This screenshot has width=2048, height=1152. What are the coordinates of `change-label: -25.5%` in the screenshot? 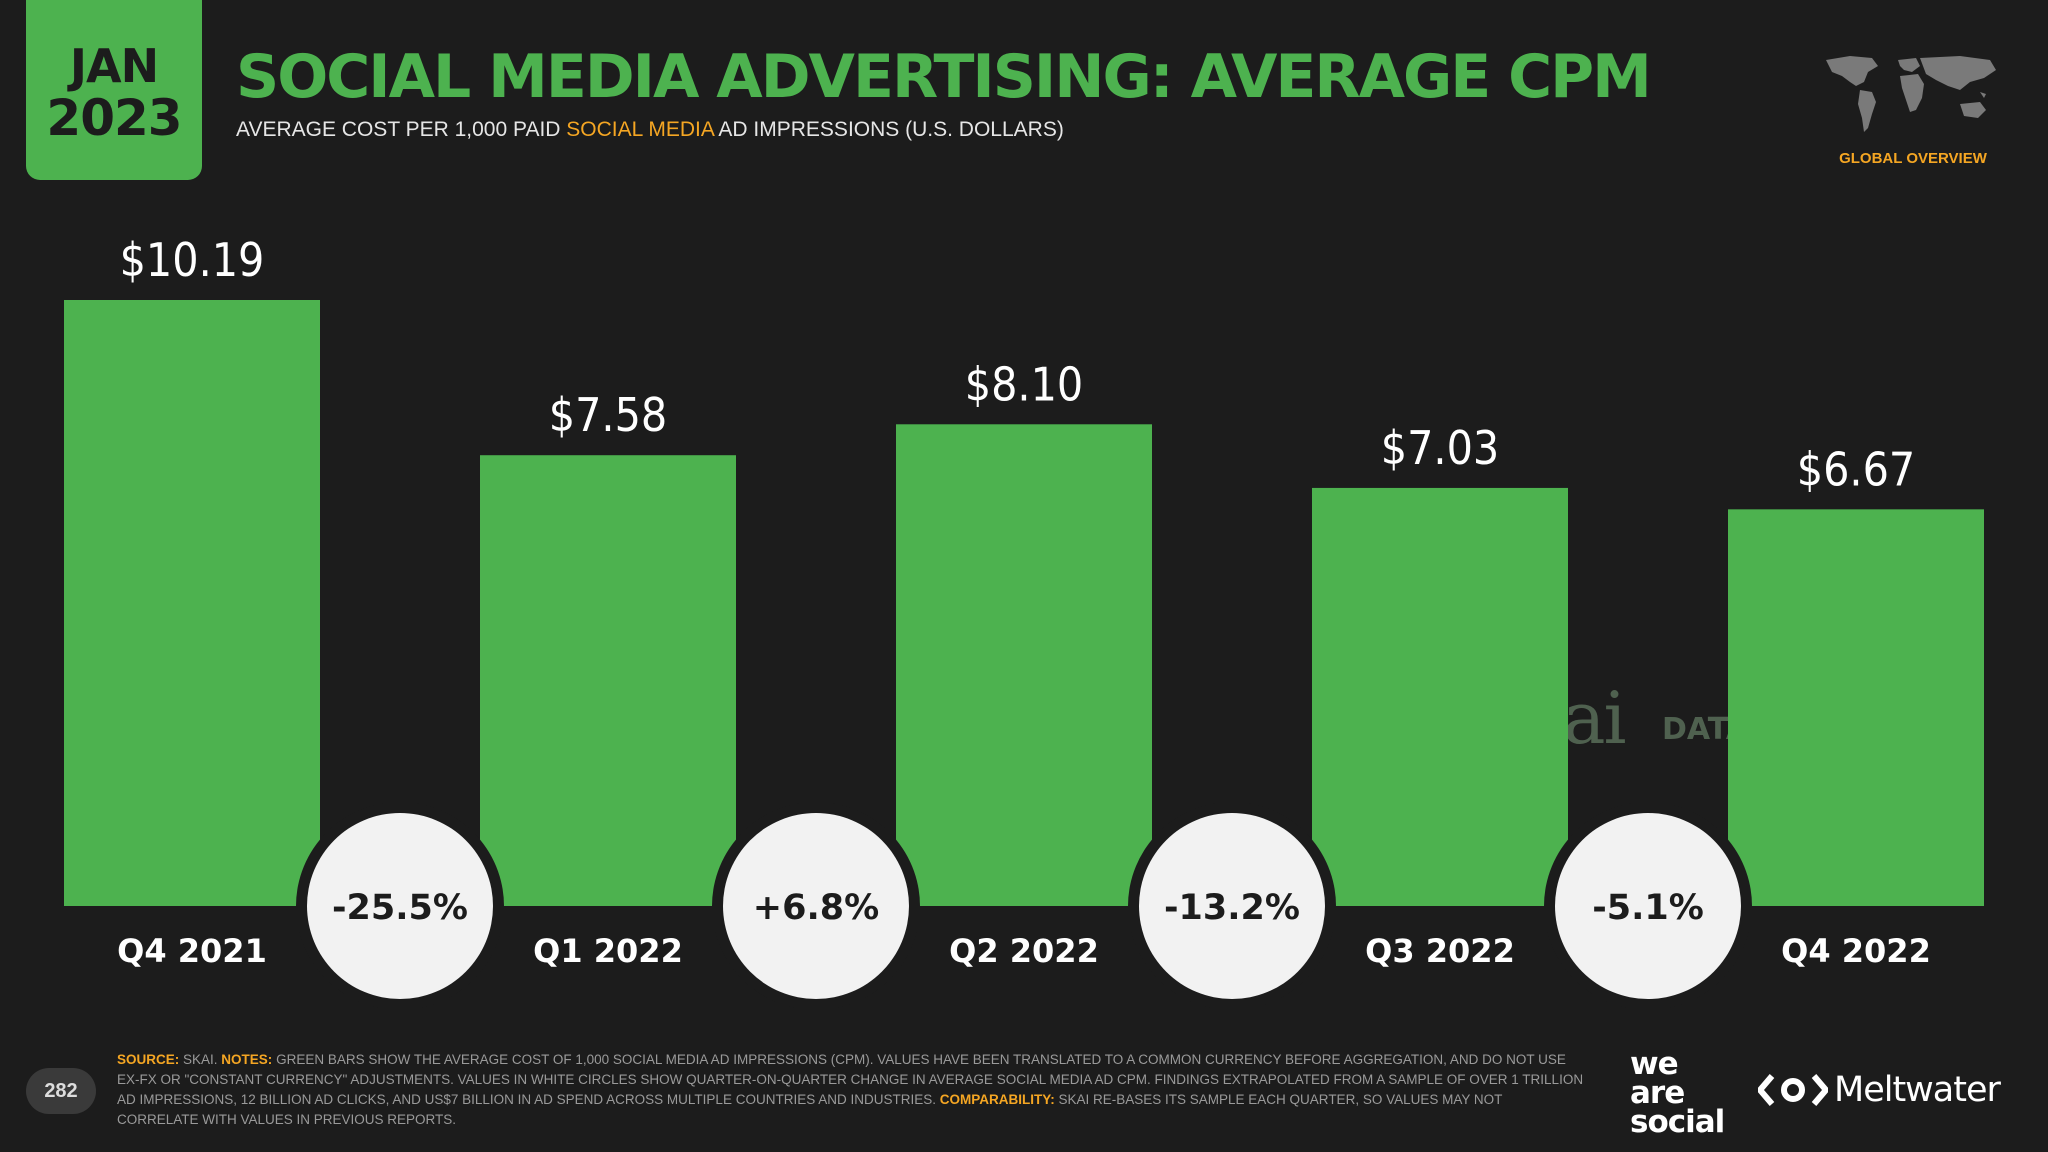 It's located at (400, 908).